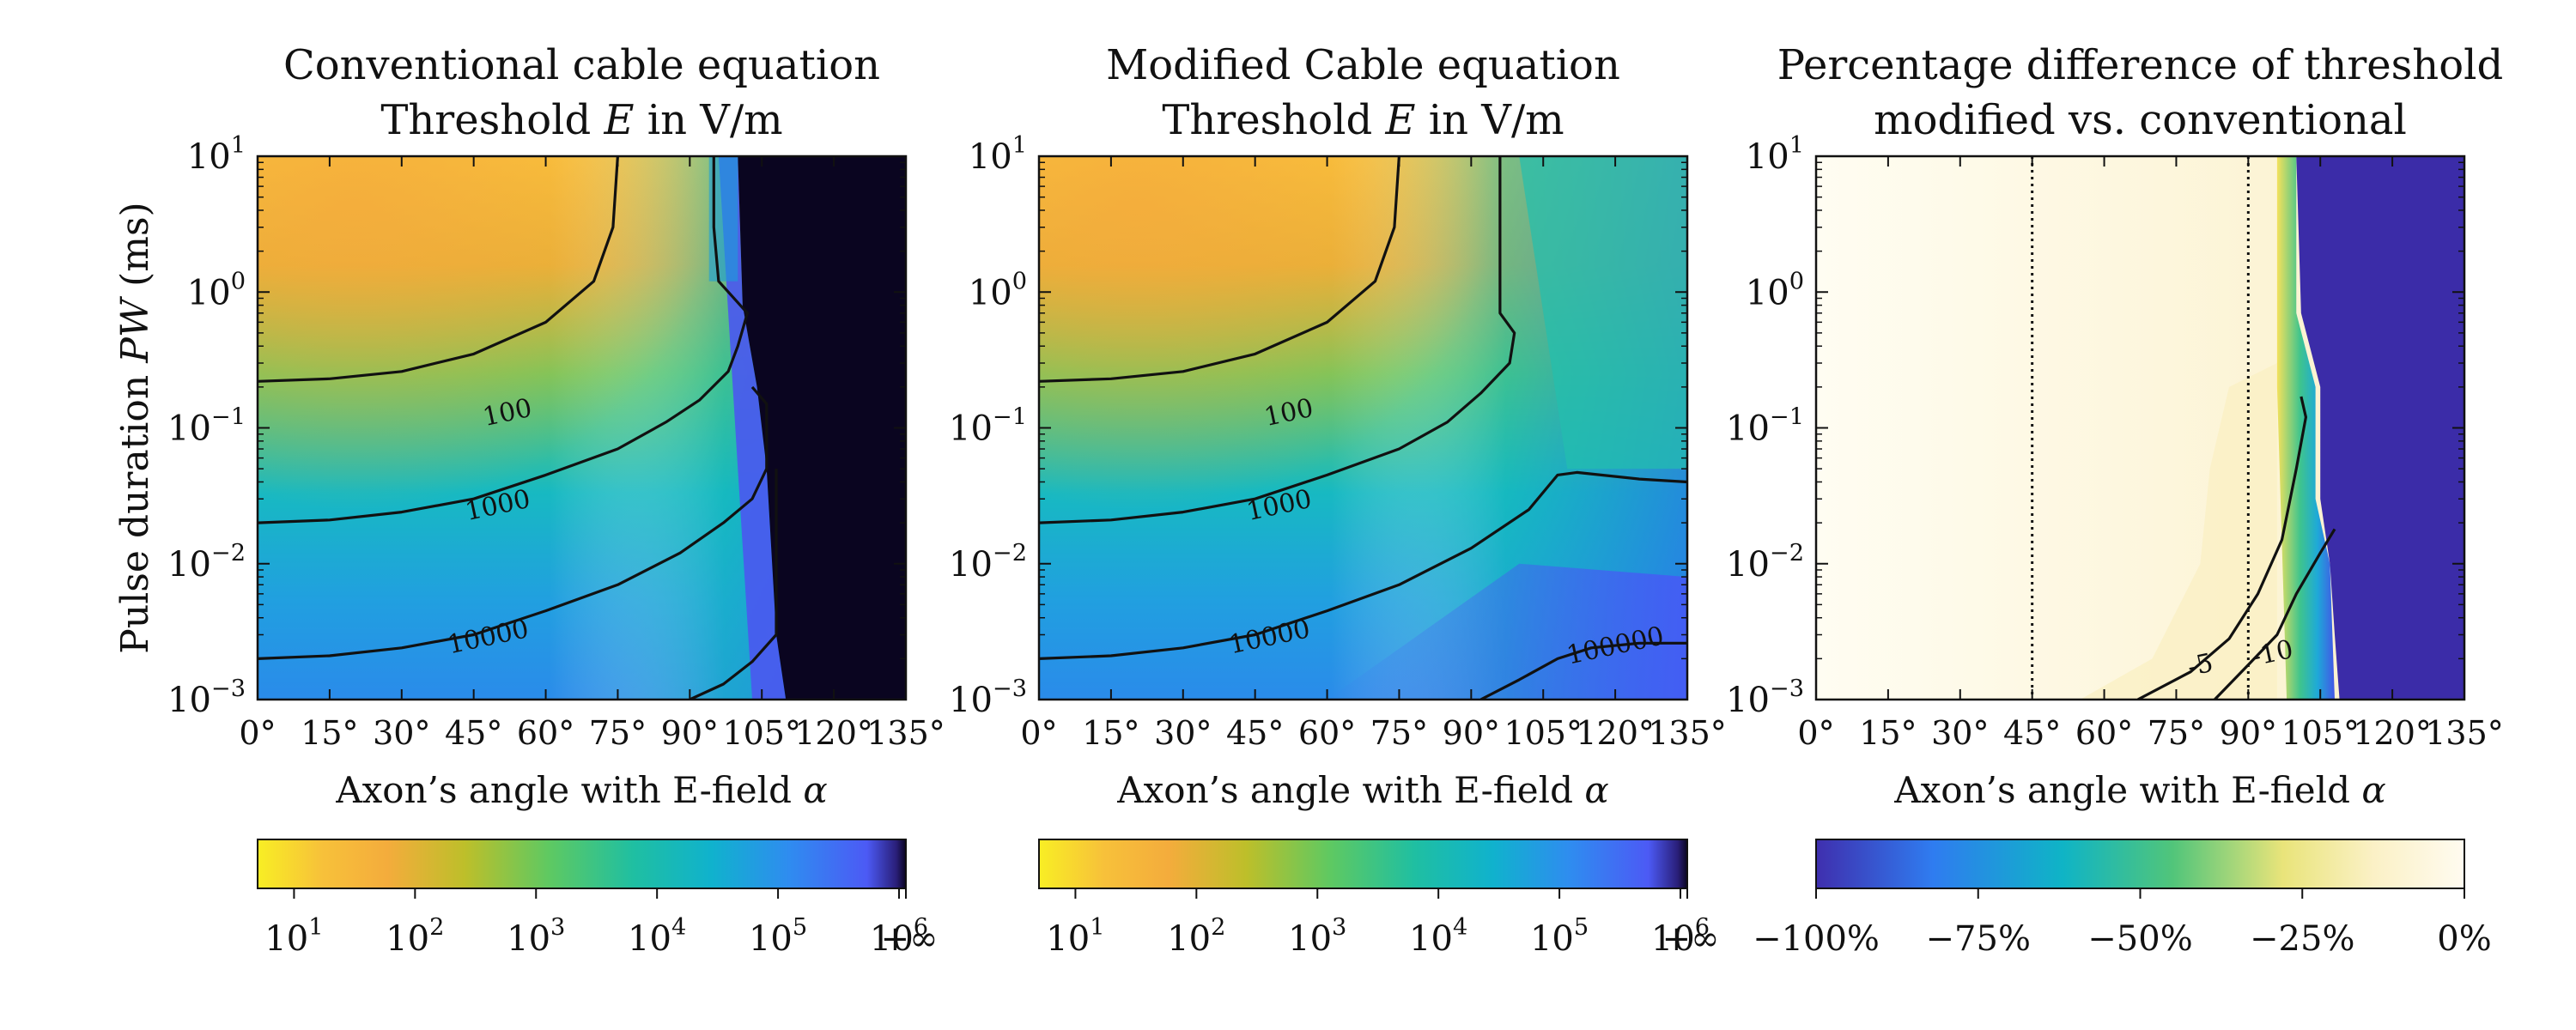  I want to click on contour-label--5: -5, so click(2200, 665).